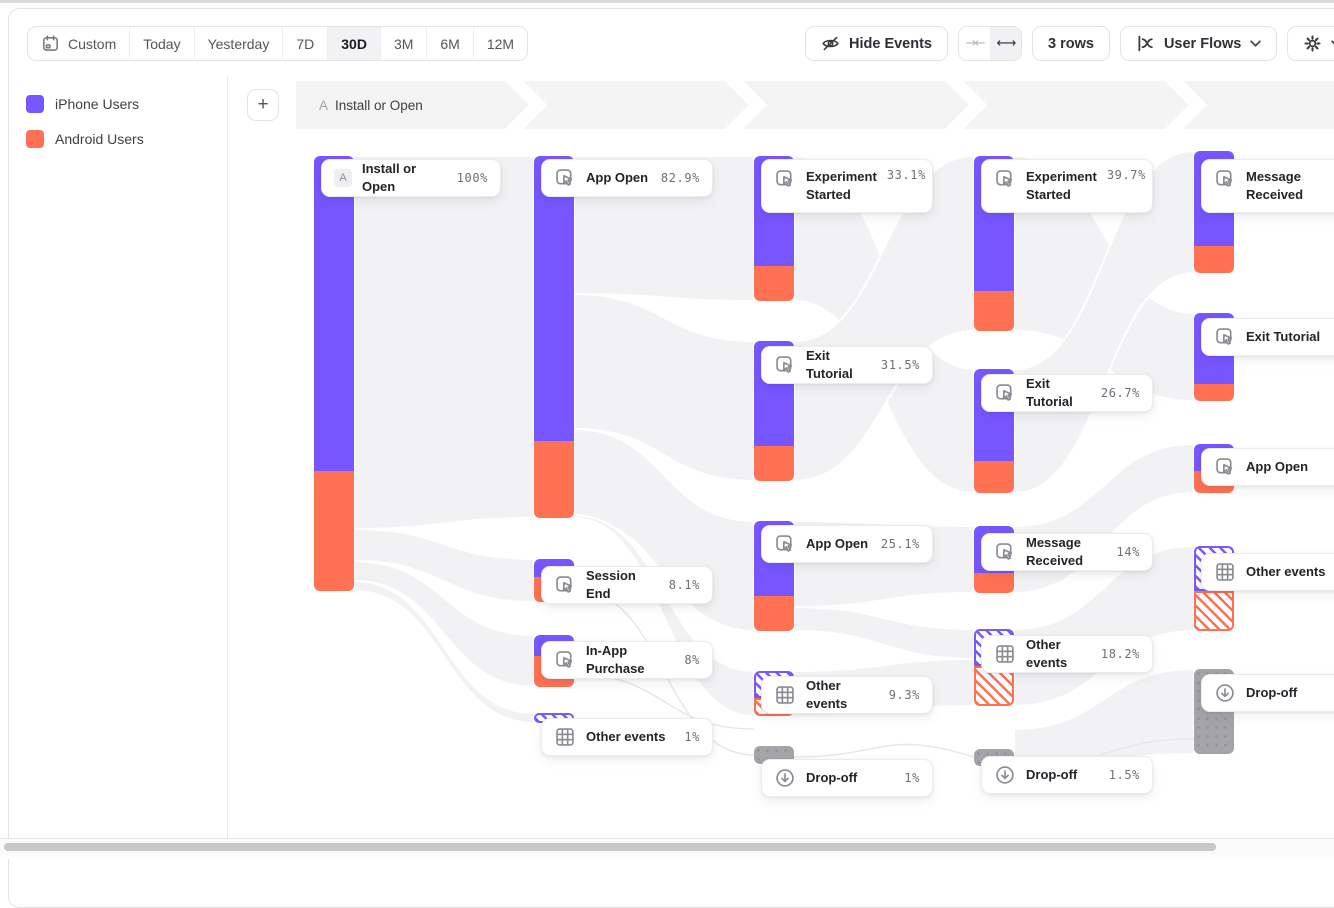 Image resolution: width=1334 pixels, height=908 pixels. What do you see at coordinates (1067, 775) in the screenshot?
I see `flow-node-card-drop-off: Drop-off 1.5%` at bounding box center [1067, 775].